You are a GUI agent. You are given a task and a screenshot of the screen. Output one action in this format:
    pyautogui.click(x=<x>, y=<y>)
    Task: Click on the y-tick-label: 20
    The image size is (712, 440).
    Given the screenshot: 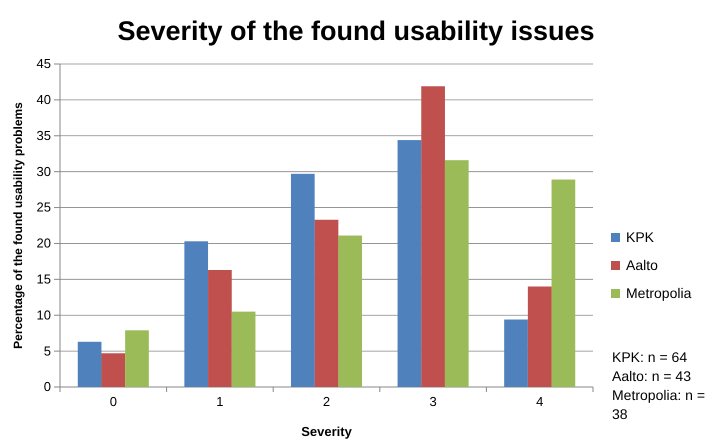 What is the action you would take?
    pyautogui.click(x=43, y=243)
    